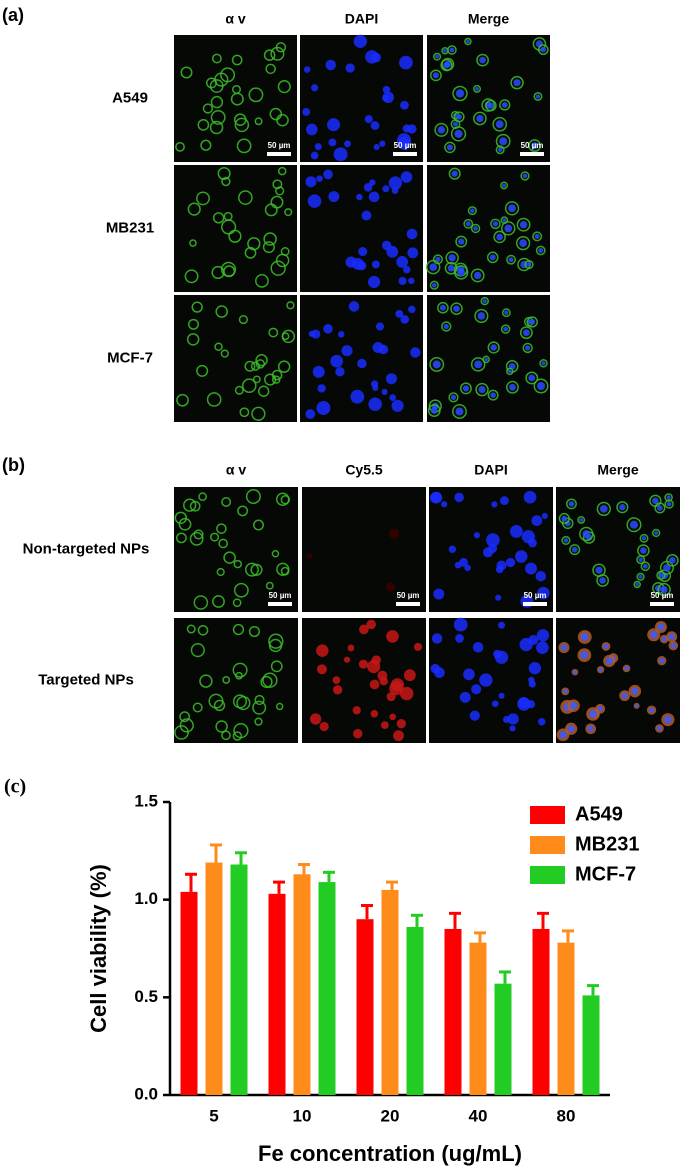  I want to click on y-tick-label: 1.5, so click(146, 800).